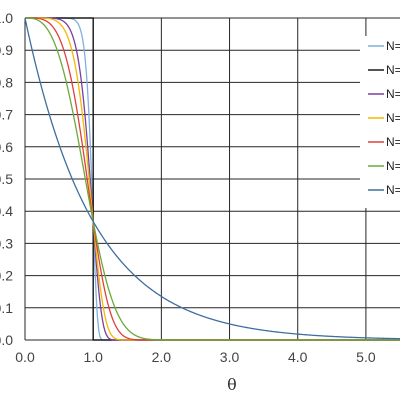 This screenshot has width=400, height=400. Describe the element at coordinates (6, 115) in the screenshot. I see `y-tick-label: 0.7` at that location.